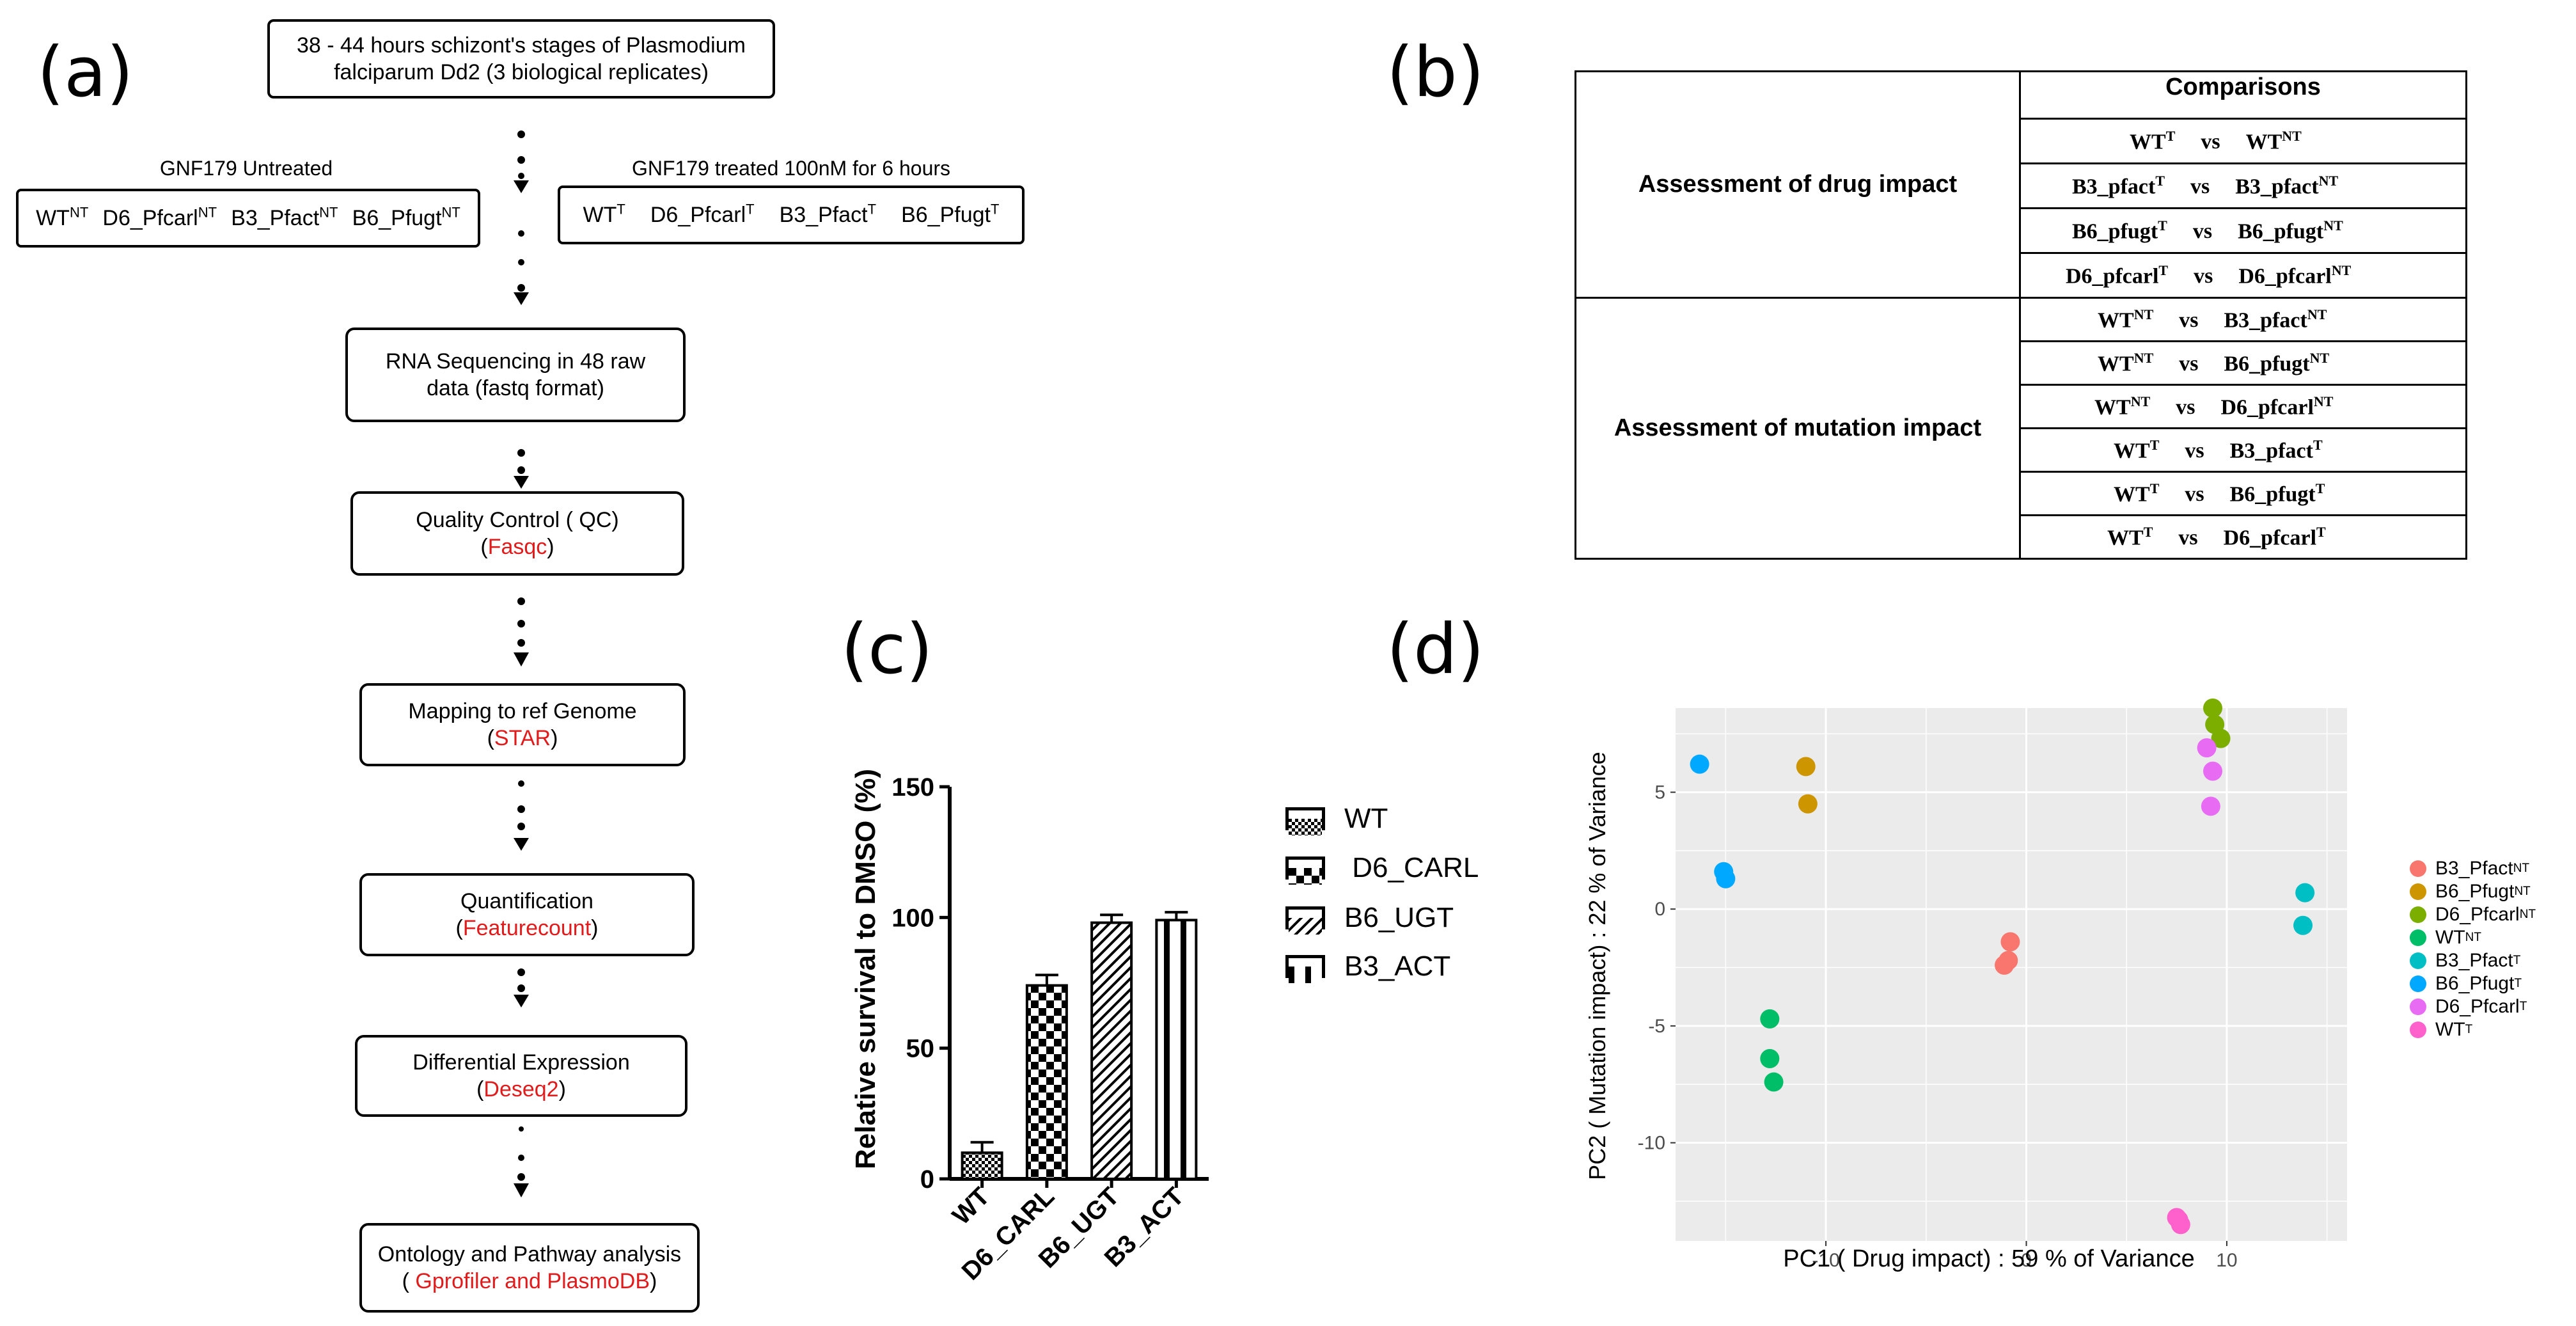  Describe the element at coordinates (1651, 1143) in the screenshot. I see `pca-y-tick-label: -10` at that location.